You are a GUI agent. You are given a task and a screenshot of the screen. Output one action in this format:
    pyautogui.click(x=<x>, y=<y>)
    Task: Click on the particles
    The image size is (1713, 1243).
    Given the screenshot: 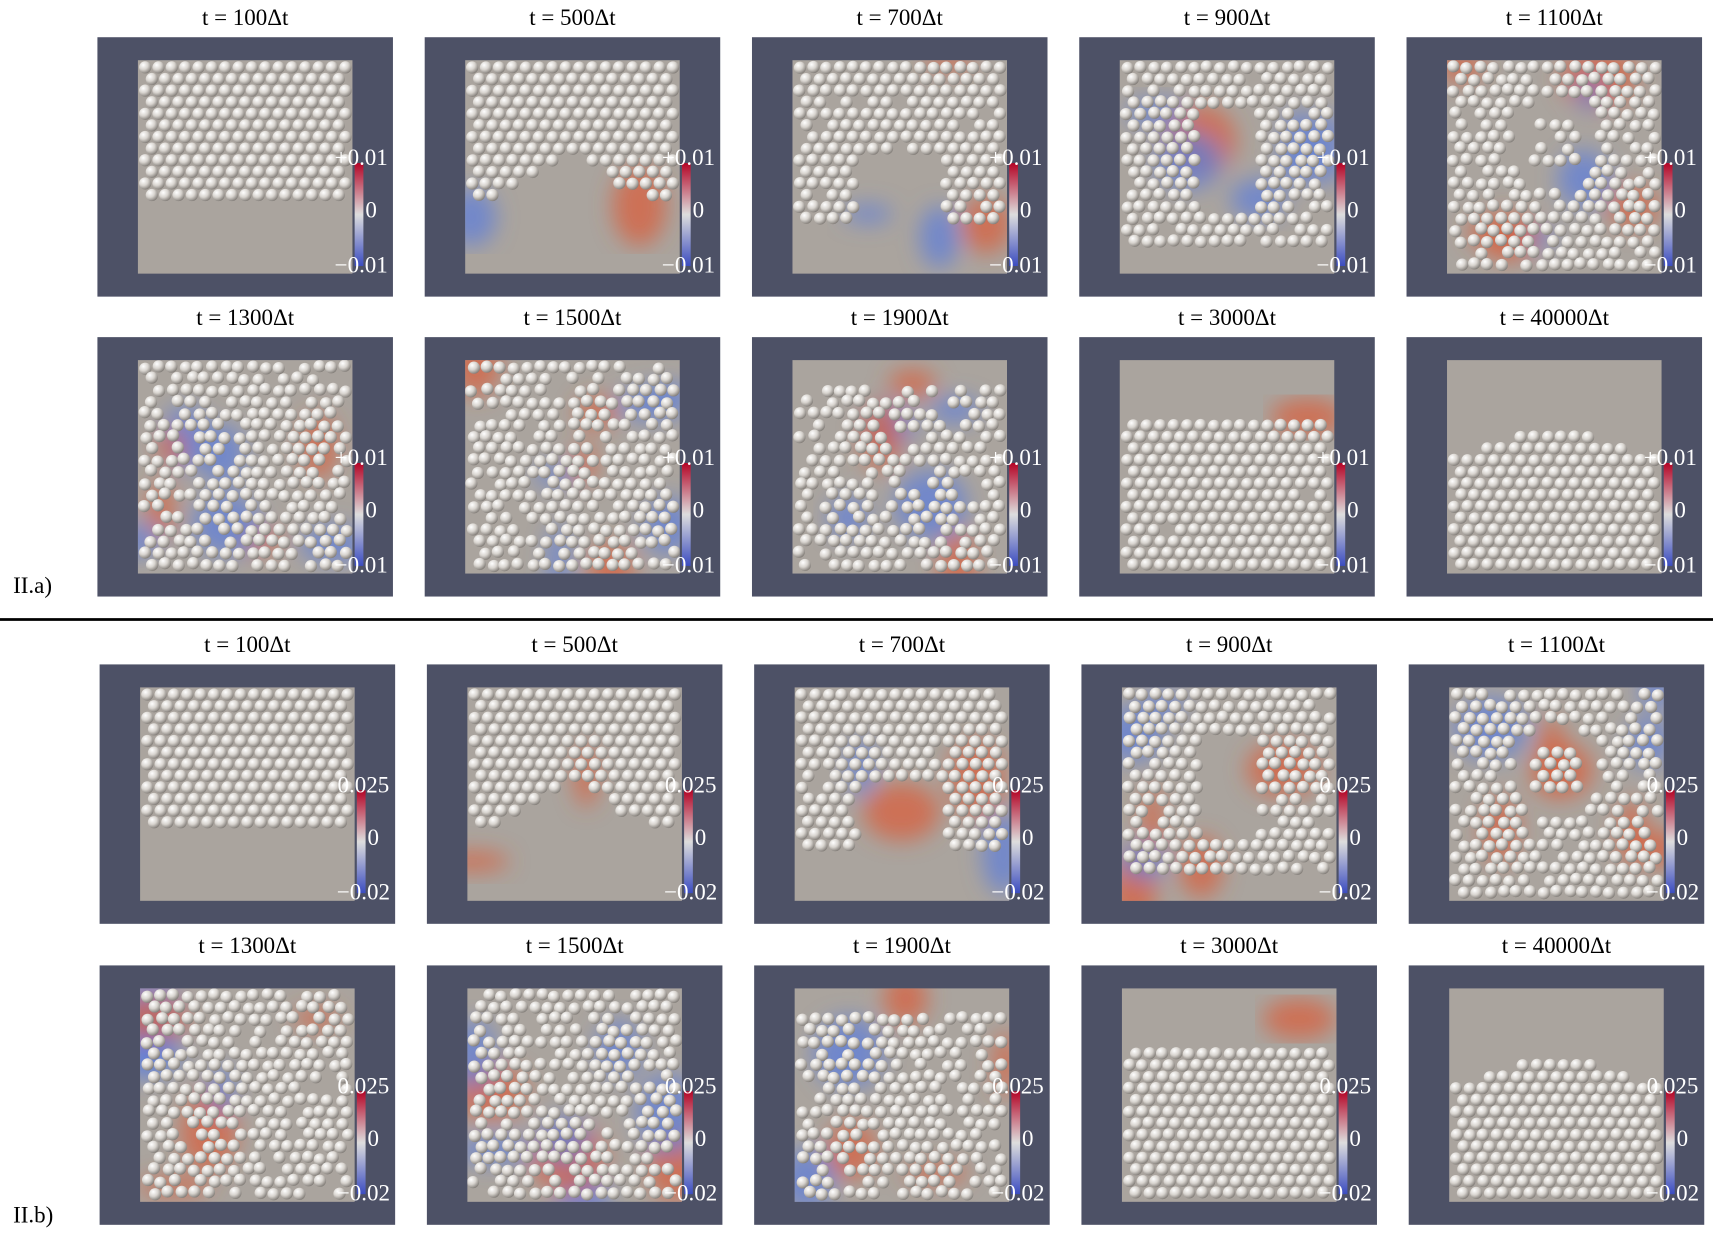 What is the action you would take?
    pyautogui.click(x=572, y=466)
    